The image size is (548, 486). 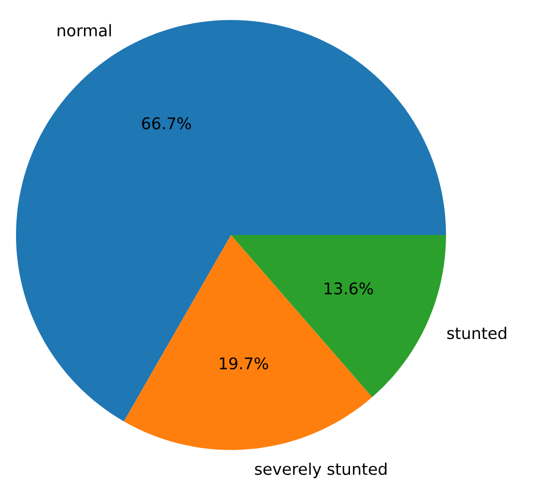 What do you see at coordinates (244, 363) in the screenshot?
I see `data-label: 19.7%` at bounding box center [244, 363].